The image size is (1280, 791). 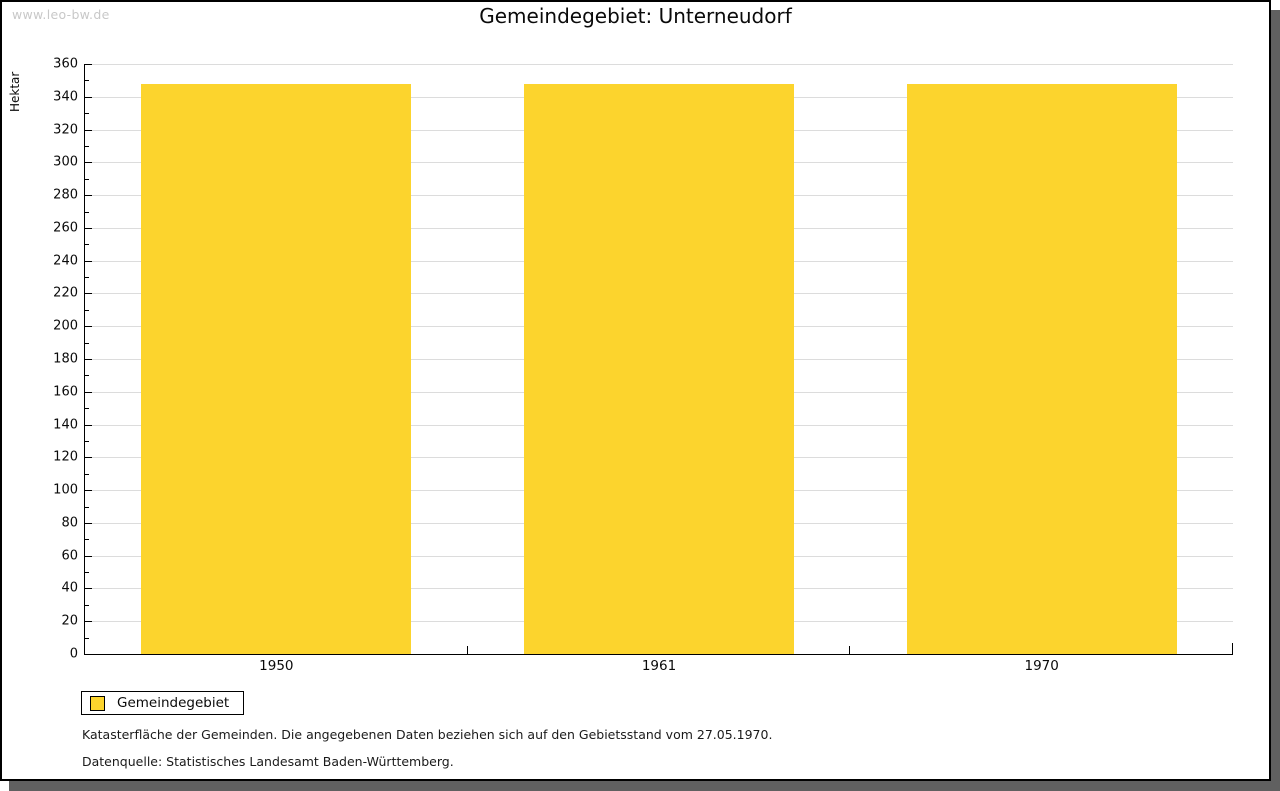 What do you see at coordinates (276, 666) in the screenshot?
I see `x-tick-label-1950: 1950` at bounding box center [276, 666].